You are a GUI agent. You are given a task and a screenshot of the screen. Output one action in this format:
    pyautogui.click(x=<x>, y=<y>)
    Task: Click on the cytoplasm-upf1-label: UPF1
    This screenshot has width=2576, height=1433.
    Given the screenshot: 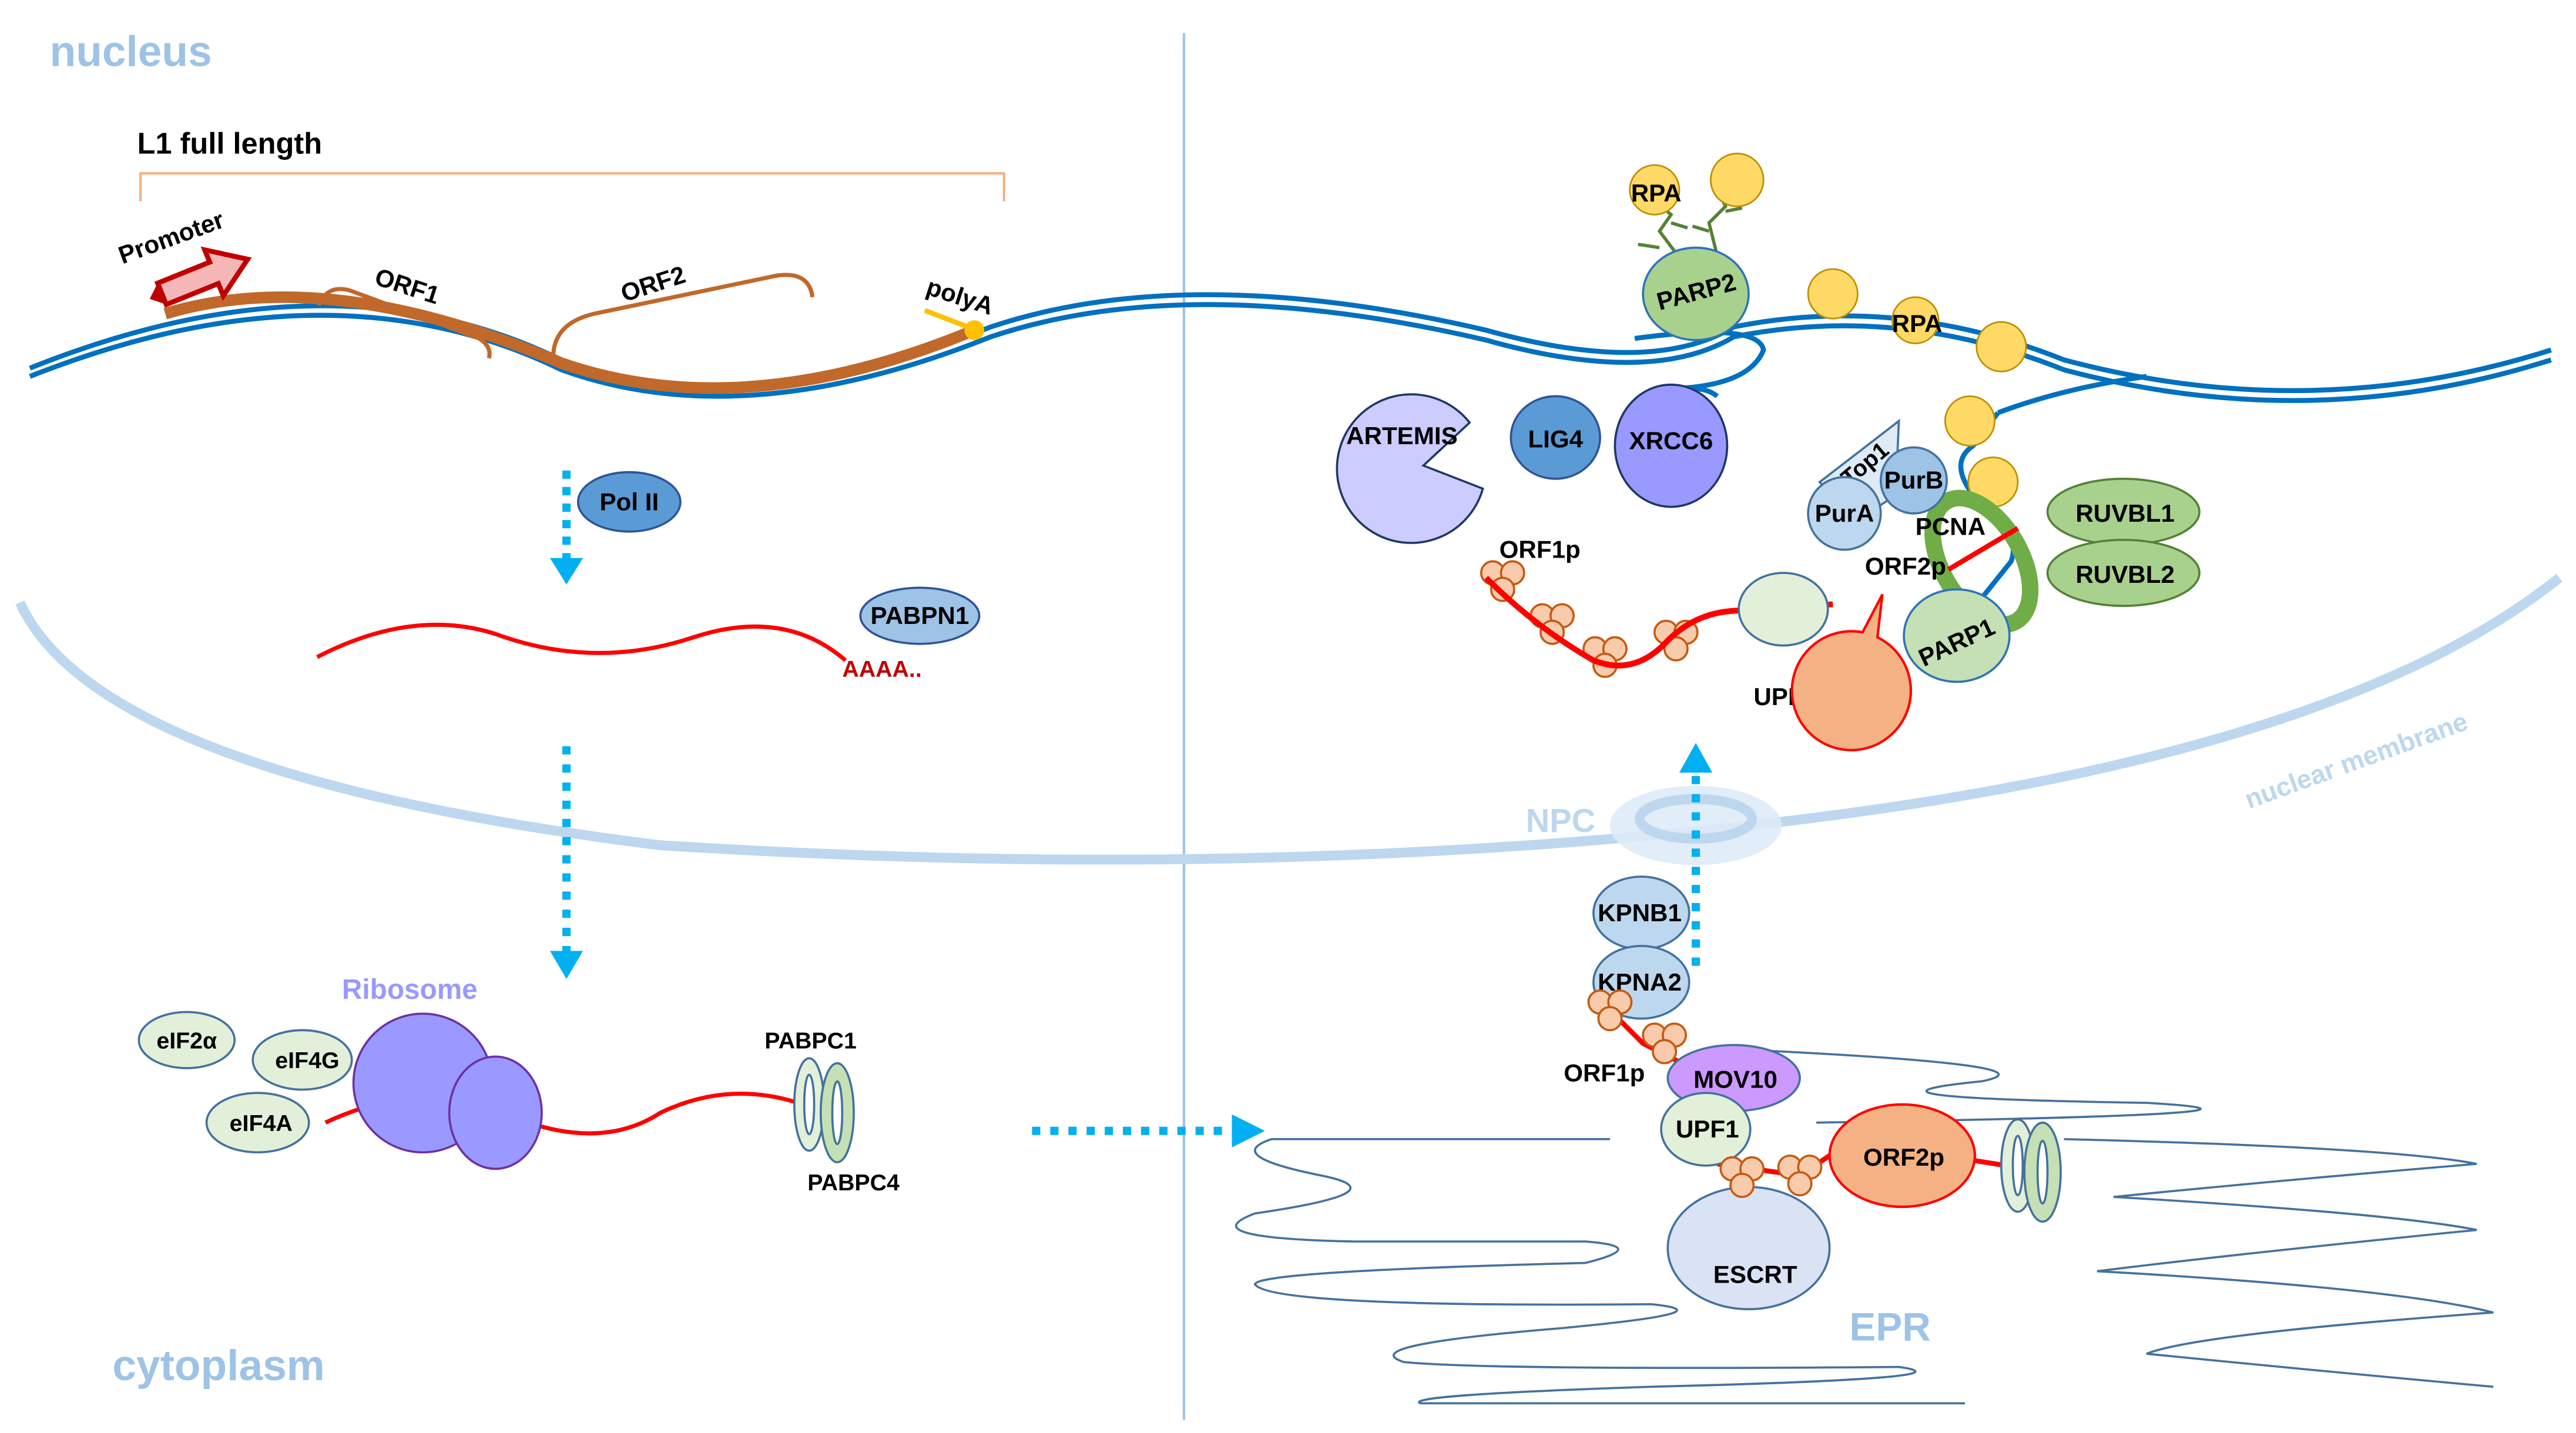 What is the action you would take?
    pyautogui.click(x=1708, y=1129)
    